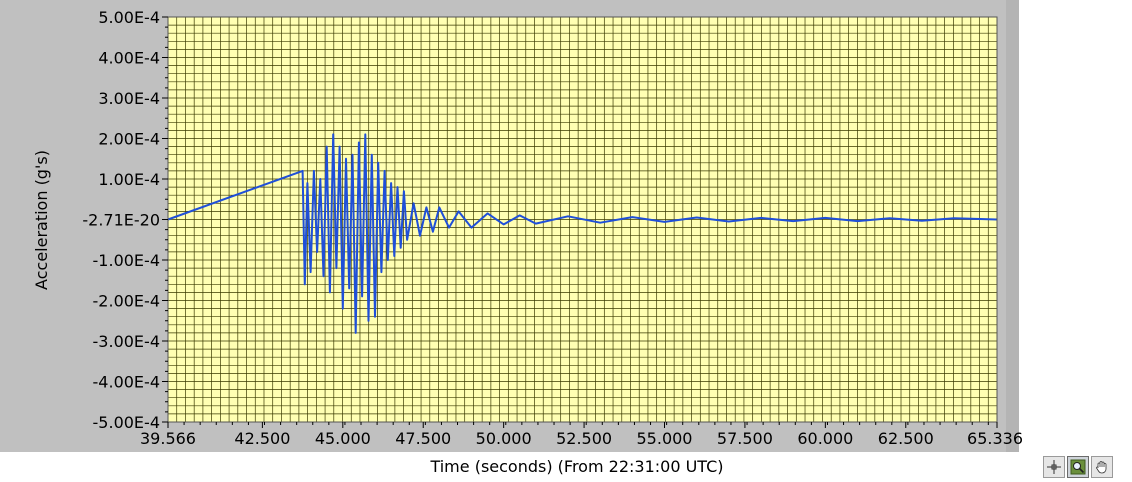 Image resolution: width=1132 pixels, height=482 pixels. What do you see at coordinates (1012, 226) in the screenshot?
I see `graph-frame-bevel` at bounding box center [1012, 226].